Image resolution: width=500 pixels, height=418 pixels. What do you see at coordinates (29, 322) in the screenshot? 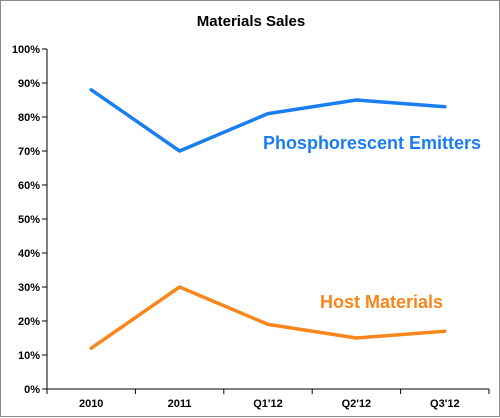
I see `y-tick-label: 20%` at bounding box center [29, 322].